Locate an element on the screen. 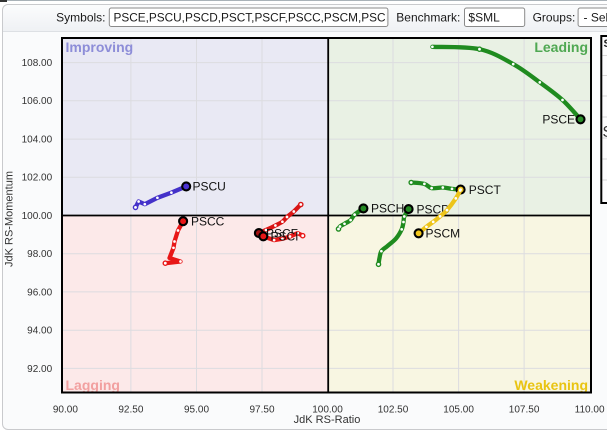 The width and height of the screenshot is (607, 433). svg-text: 98.00 is located at coordinates (39, 254).